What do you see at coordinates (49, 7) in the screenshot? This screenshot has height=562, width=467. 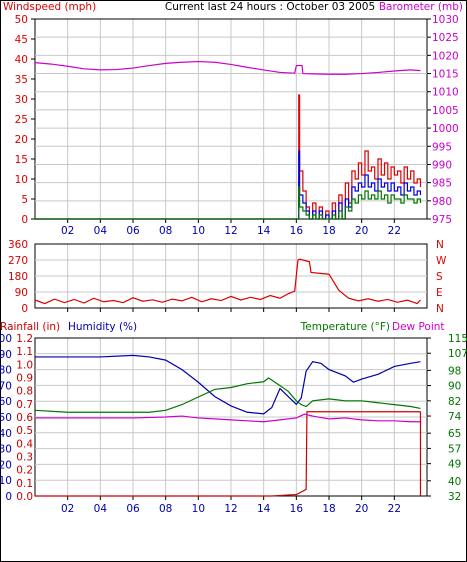 I see `windspeed-axis-title: Windspeed (mph)` at bounding box center [49, 7].